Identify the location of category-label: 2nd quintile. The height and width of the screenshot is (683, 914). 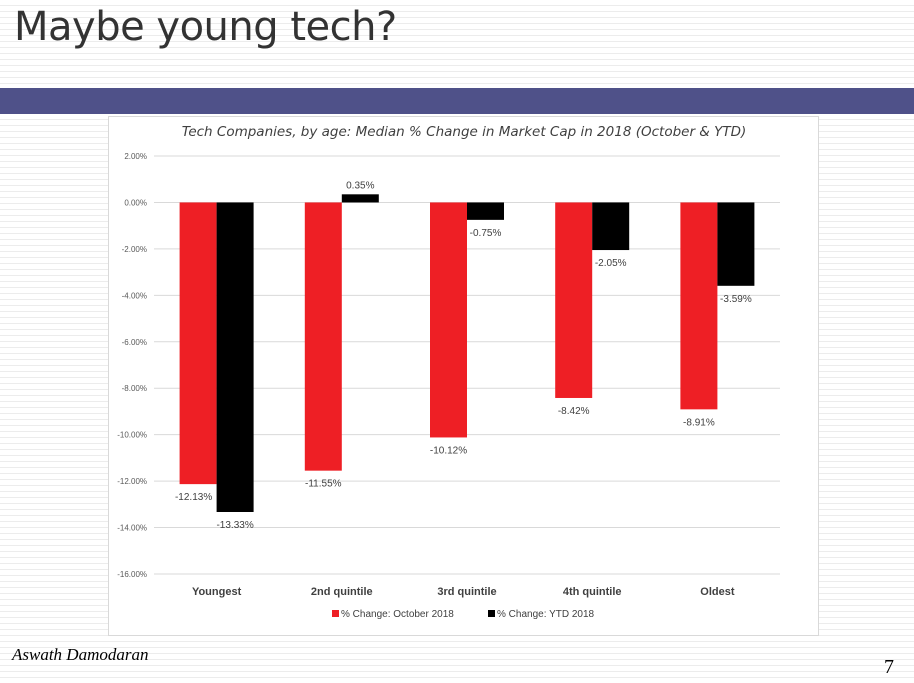
(342, 592).